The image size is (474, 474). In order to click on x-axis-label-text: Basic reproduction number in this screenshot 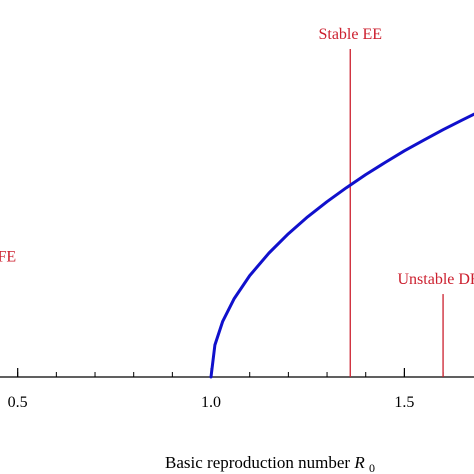, I will do `click(257, 462)`.